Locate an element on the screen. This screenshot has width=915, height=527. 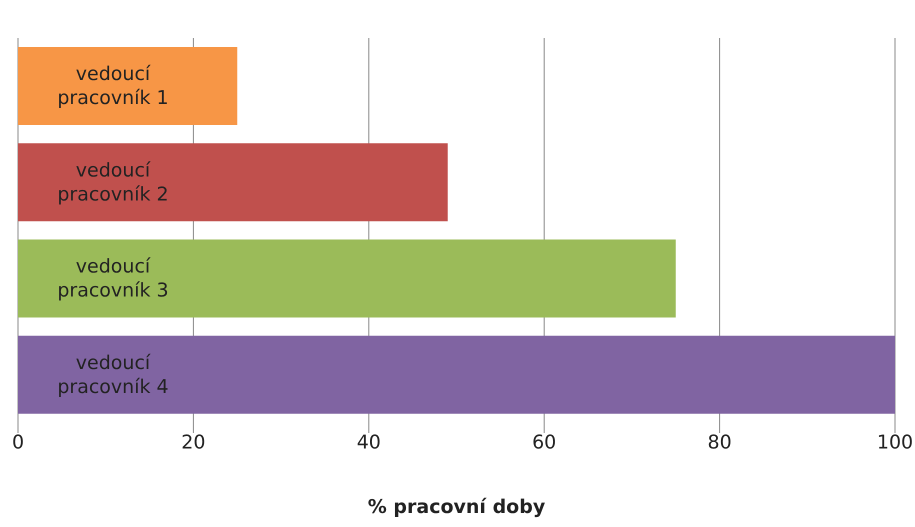
x-tick-label: 100 is located at coordinates (895, 442).